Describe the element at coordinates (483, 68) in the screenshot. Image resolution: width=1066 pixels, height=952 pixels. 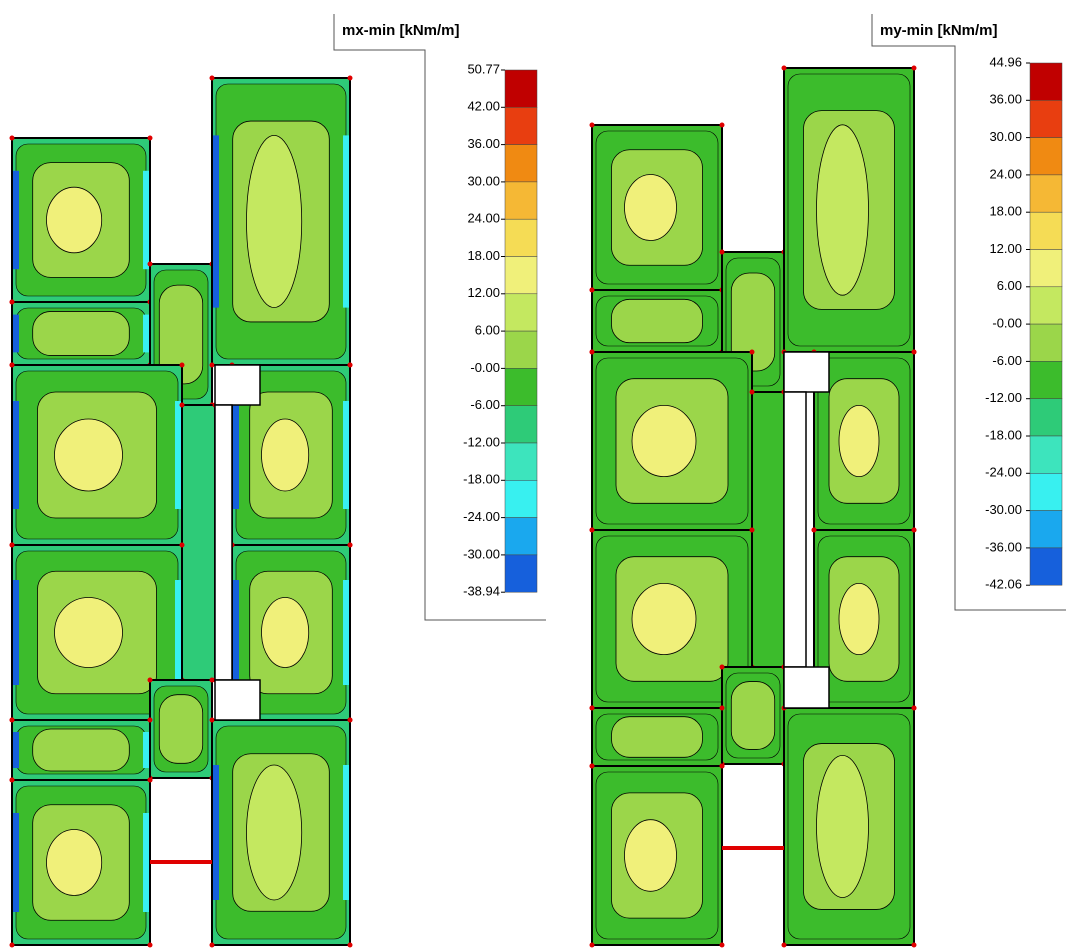
I see `legend-label: 50.77` at that location.